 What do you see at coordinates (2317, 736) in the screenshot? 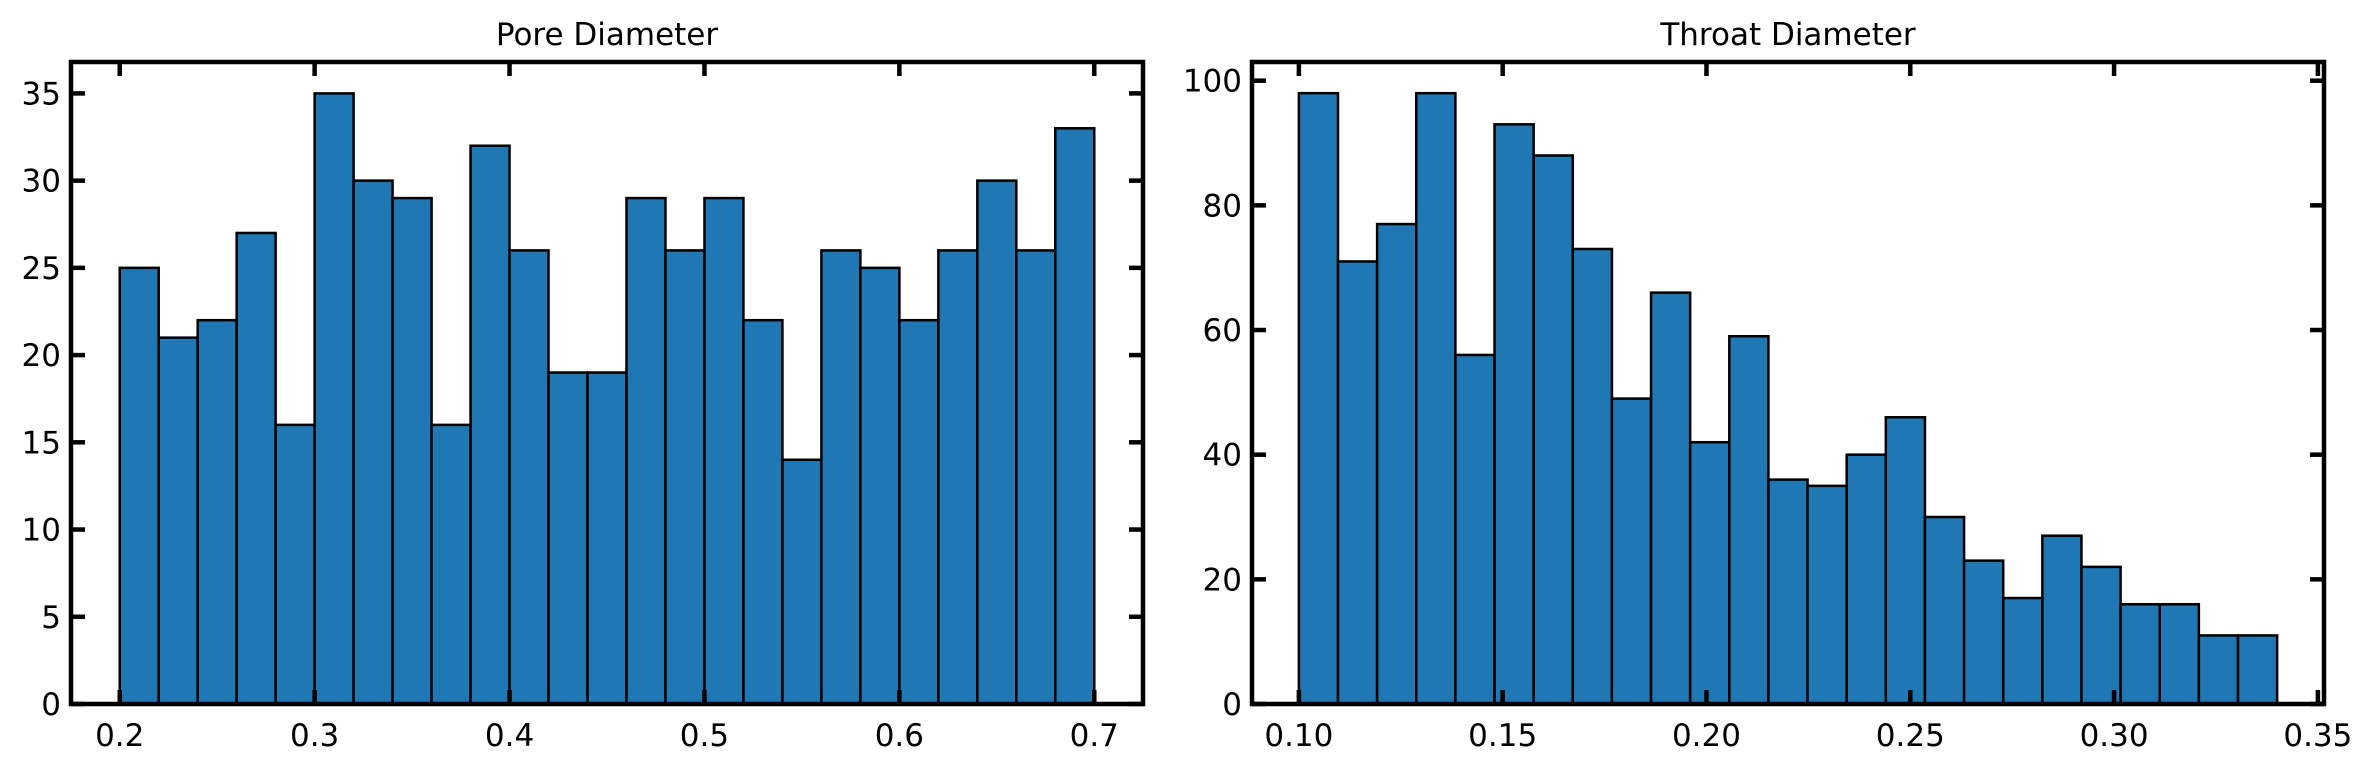
I see `x-tick-label: 0.35` at bounding box center [2317, 736].